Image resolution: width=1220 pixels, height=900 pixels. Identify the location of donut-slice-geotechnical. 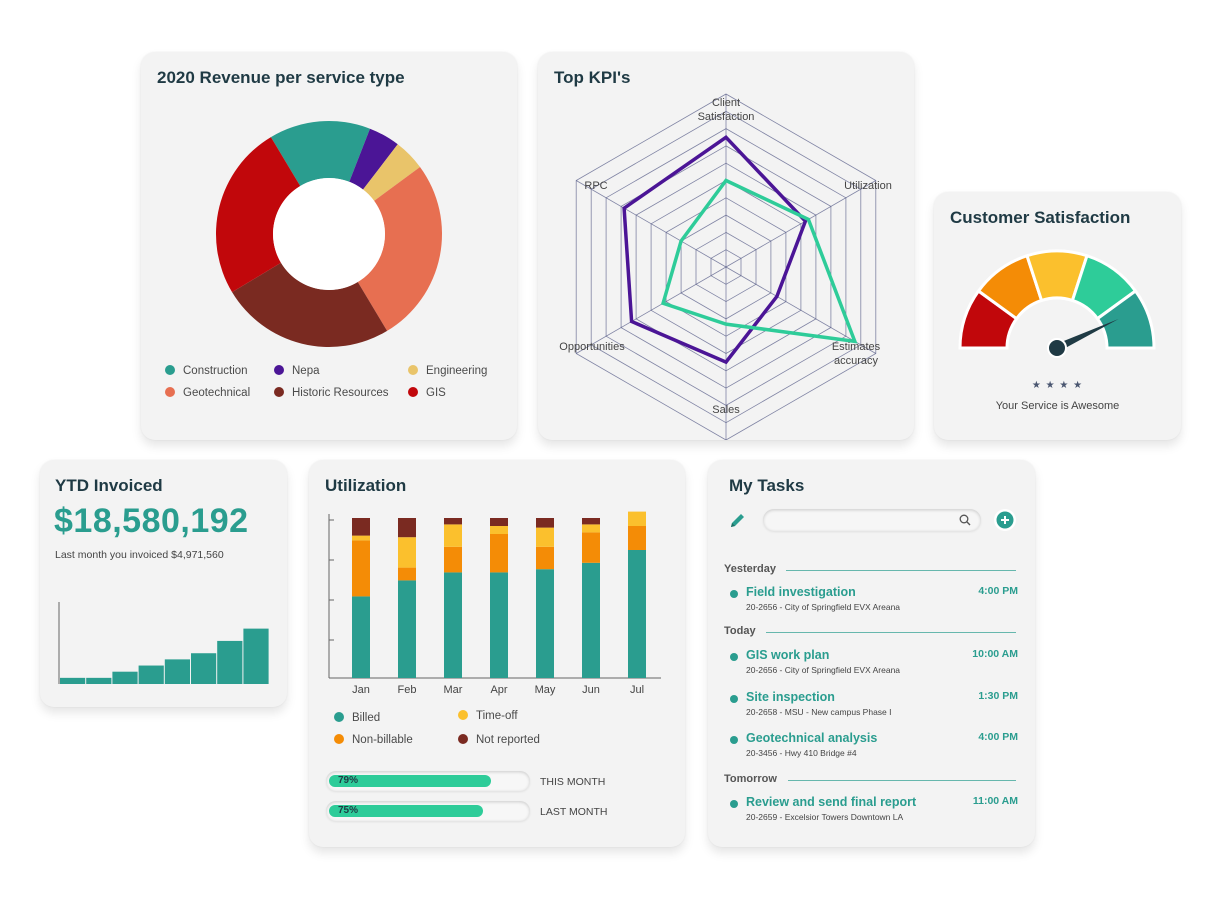
(399, 249).